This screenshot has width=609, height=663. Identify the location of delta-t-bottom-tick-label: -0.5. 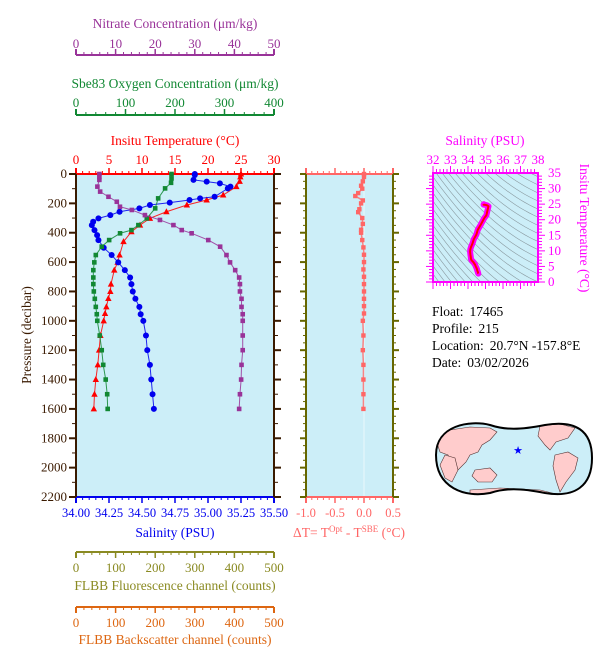
(335, 513).